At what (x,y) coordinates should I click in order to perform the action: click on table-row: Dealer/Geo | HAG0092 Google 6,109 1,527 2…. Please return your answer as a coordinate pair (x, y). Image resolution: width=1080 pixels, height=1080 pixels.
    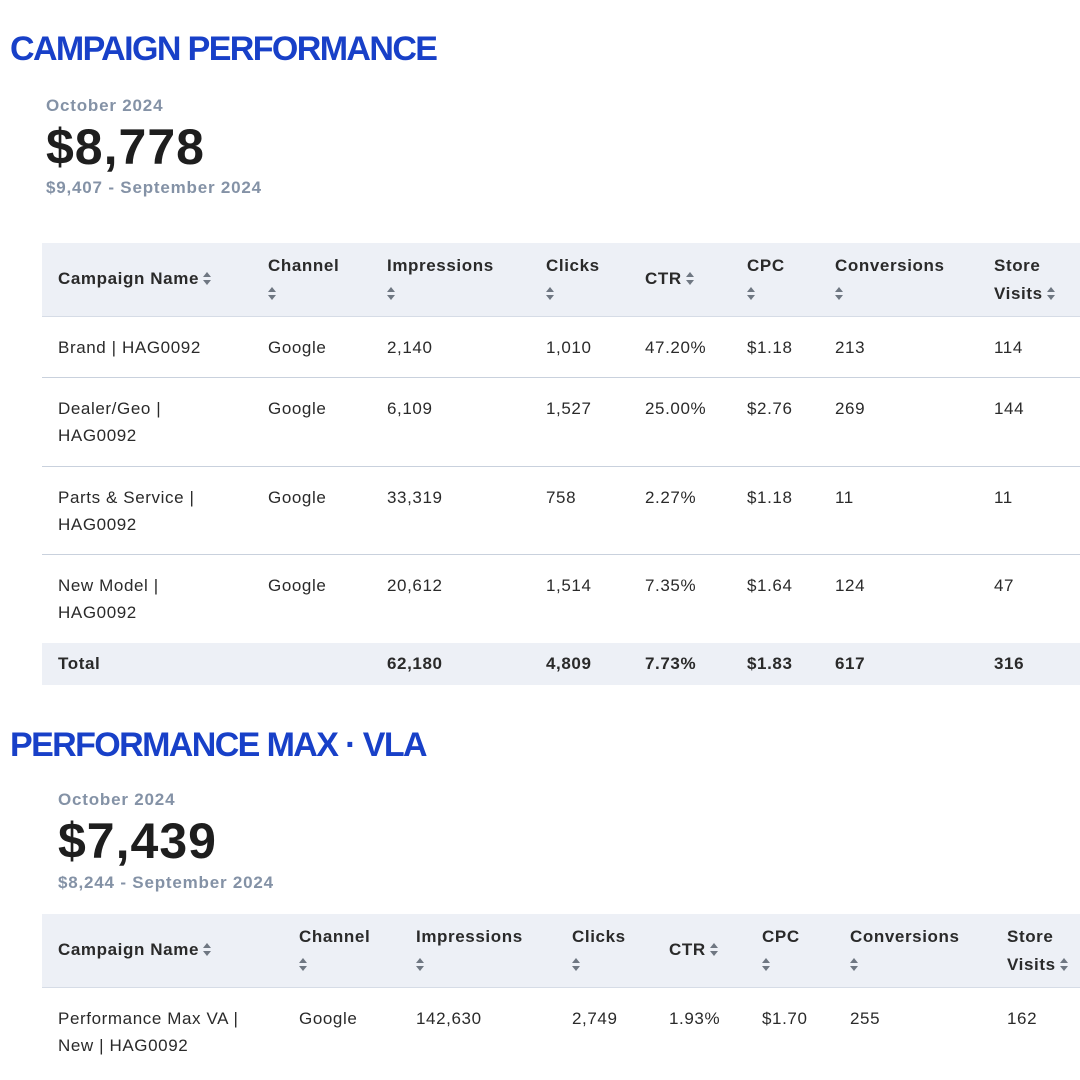
    Looking at the image, I should click on (561, 422).